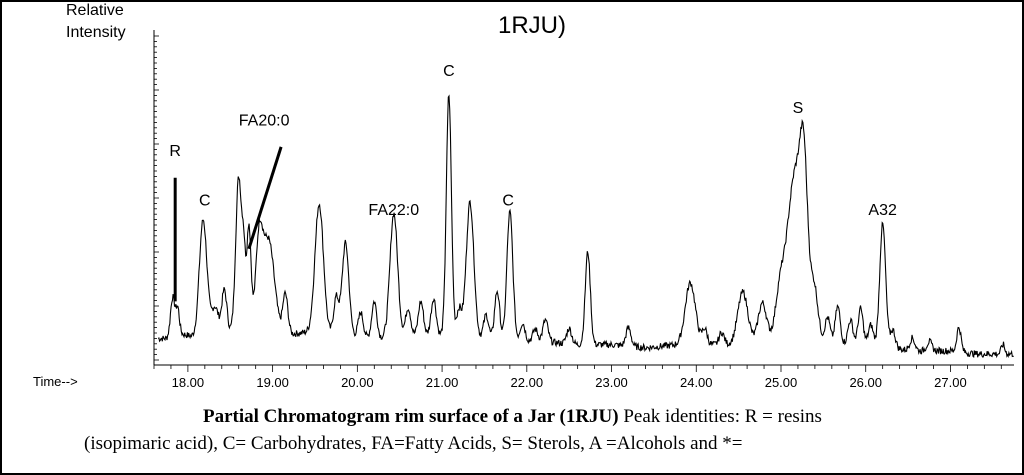 This screenshot has height=475, width=1024. What do you see at coordinates (264, 120) in the screenshot?
I see `peak-label: FA20:0` at bounding box center [264, 120].